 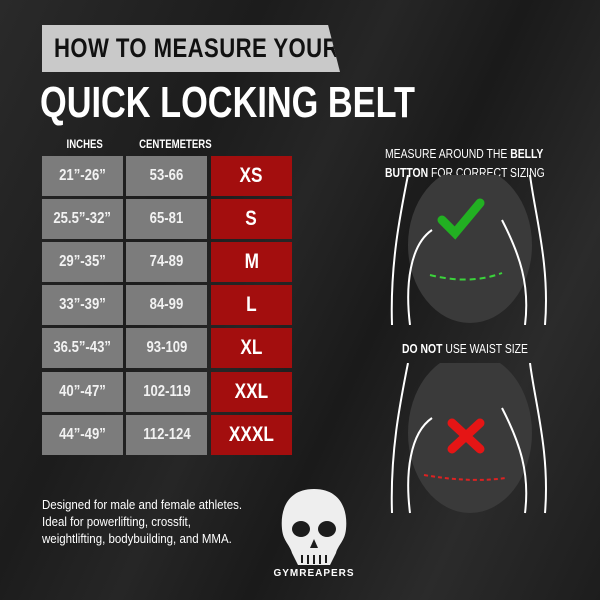 What do you see at coordinates (314, 527) in the screenshot?
I see `skull-logo-icon` at bounding box center [314, 527].